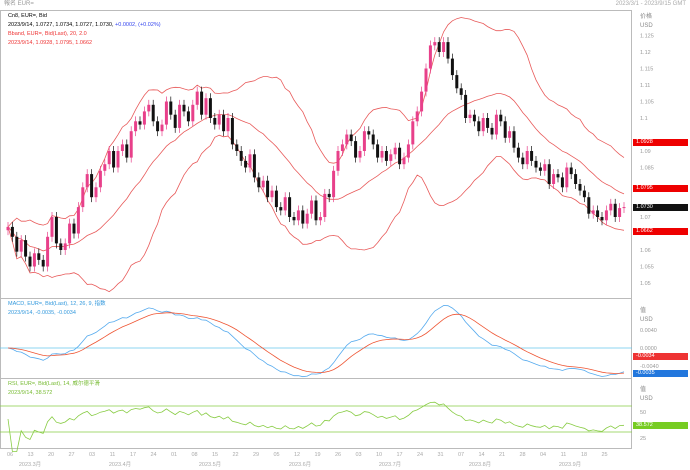  What do you see at coordinates (660, 373) in the screenshot?
I see `macd-value-tag: -0.0035` at bounding box center [660, 373].